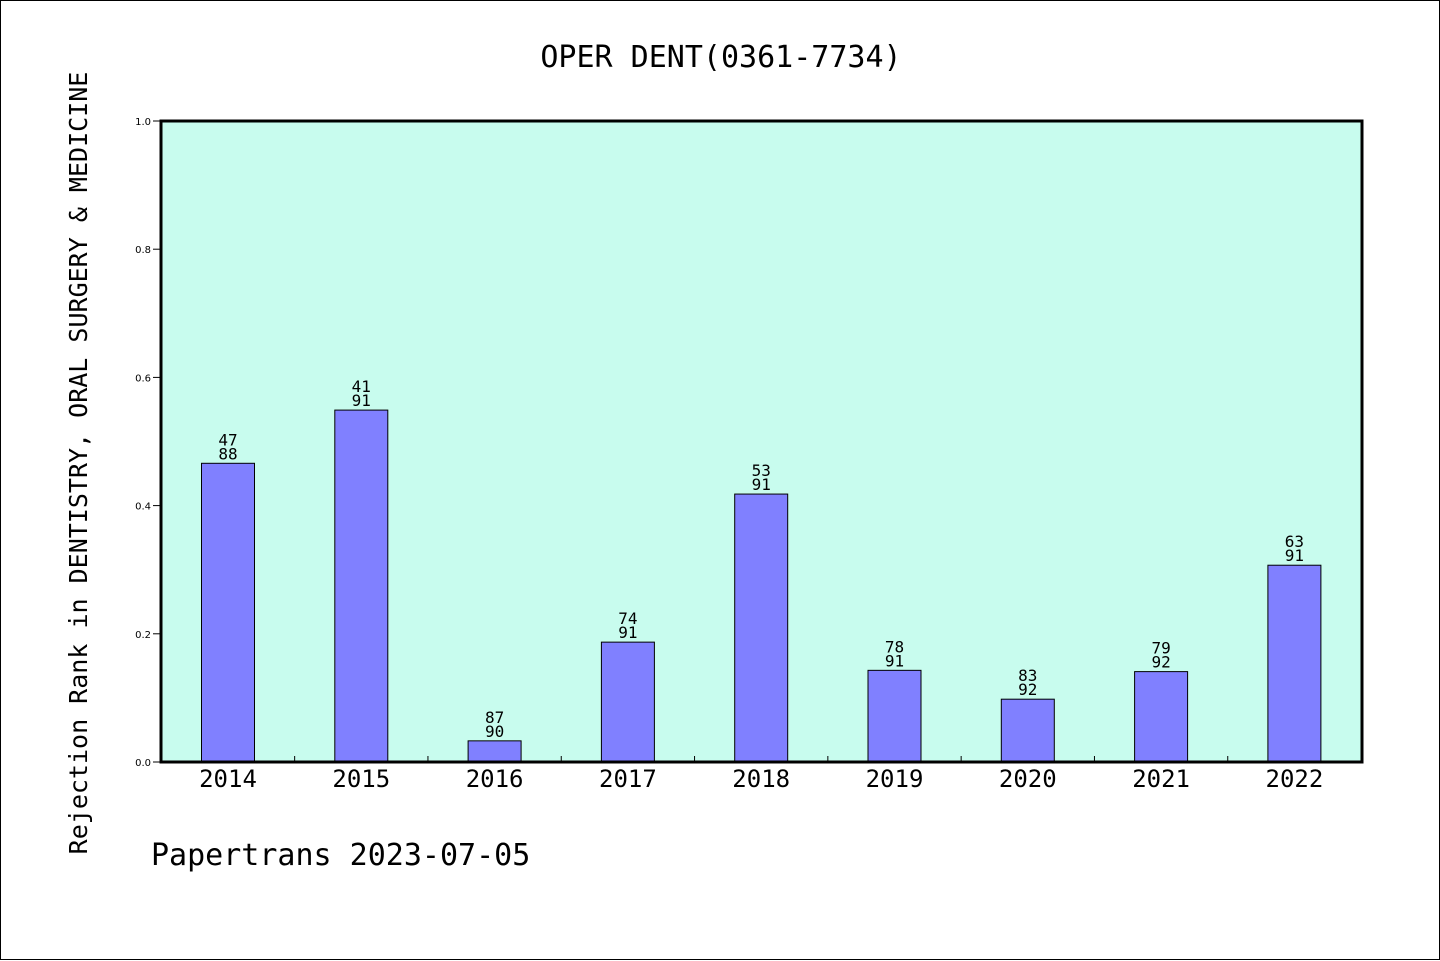 The image size is (1440, 961). Describe the element at coordinates (761, 628) in the screenshot. I see `bar-2018` at that location.